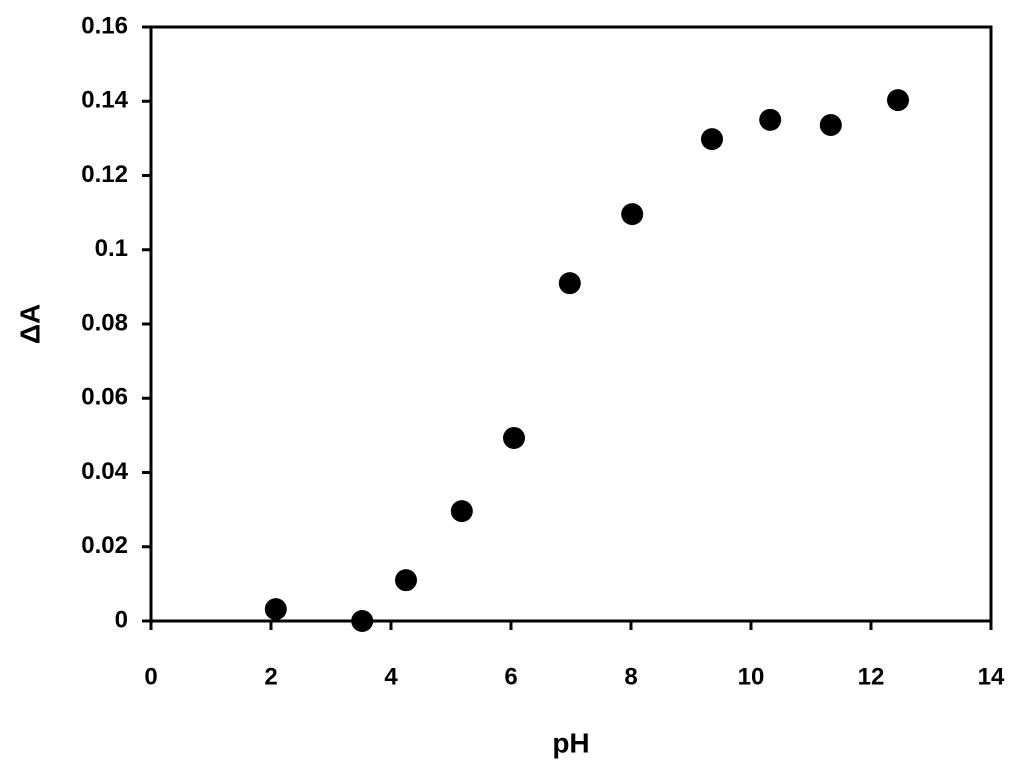 This screenshot has height=776, width=1024. What do you see at coordinates (104, 25) in the screenshot?
I see `y-tick-label: 0.16` at bounding box center [104, 25].